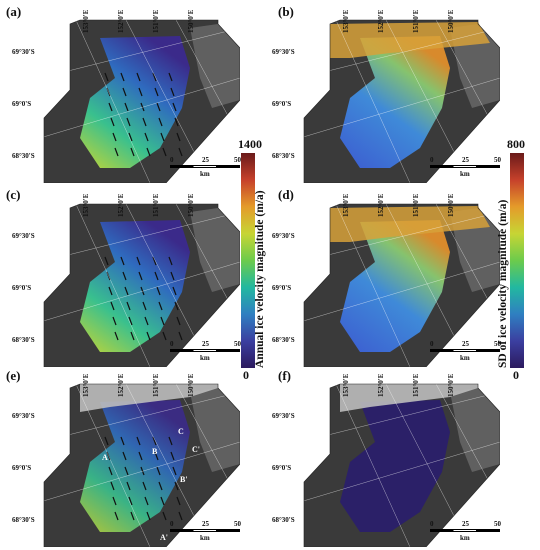  What do you see at coordinates (191, 385) in the screenshot?
I see `longitude-label: 150°0'E` at bounding box center [191, 385].